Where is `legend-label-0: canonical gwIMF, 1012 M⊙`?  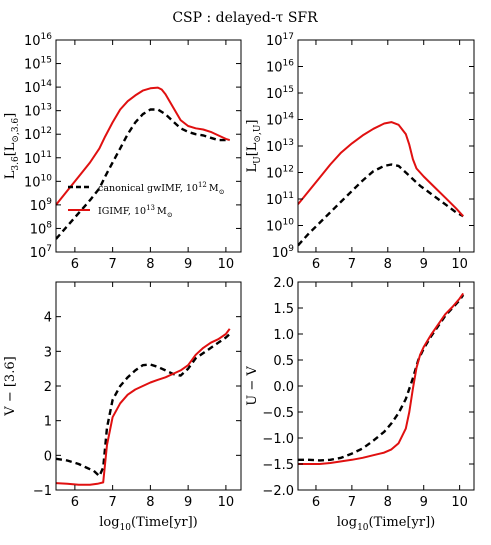 legend-label-0: canonical gwIMF, 1012 M⊙ is located at coordinates (161, 188).